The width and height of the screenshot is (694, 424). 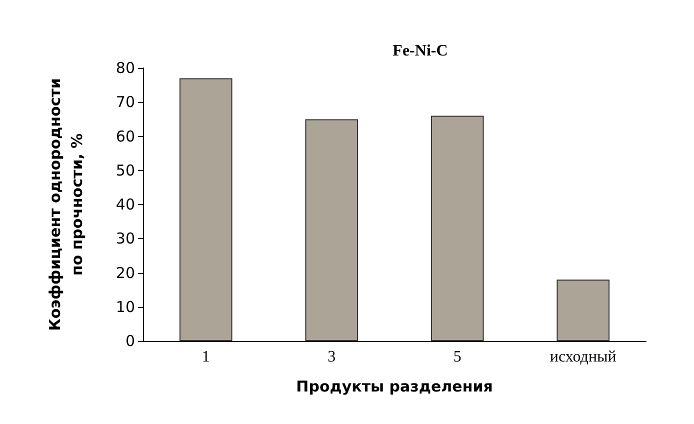 I want to click on y-tick-label: 50, so click(x=125, y=170).